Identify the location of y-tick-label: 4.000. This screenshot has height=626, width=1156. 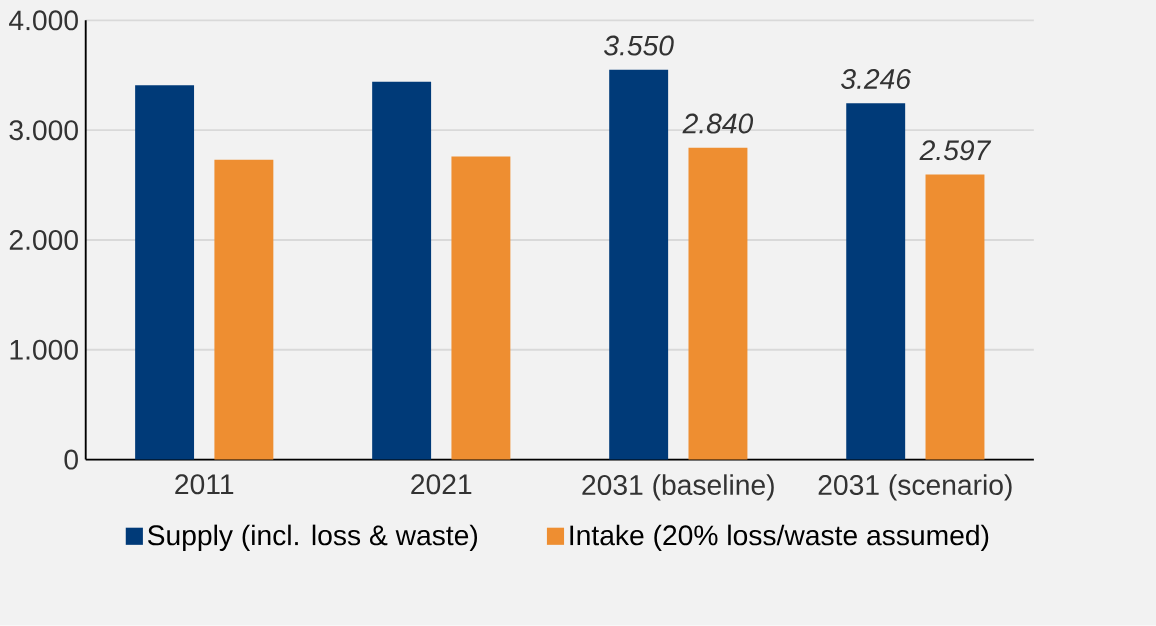
(43, 20).